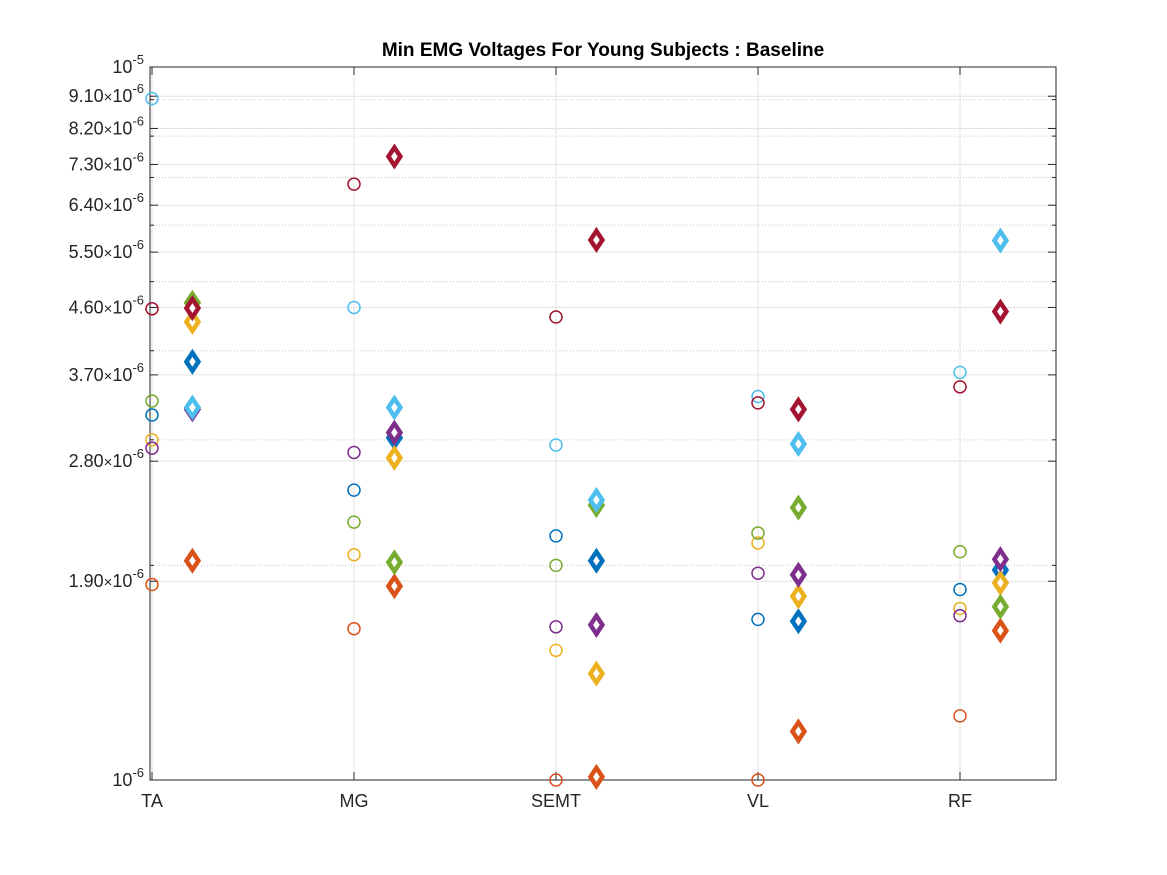 This screenshot has height=875, width=1167. What do you see at coordinates (758, 801) in the screenshot?
I see `x-tick-label: VL` at bounding box center [758, 801].